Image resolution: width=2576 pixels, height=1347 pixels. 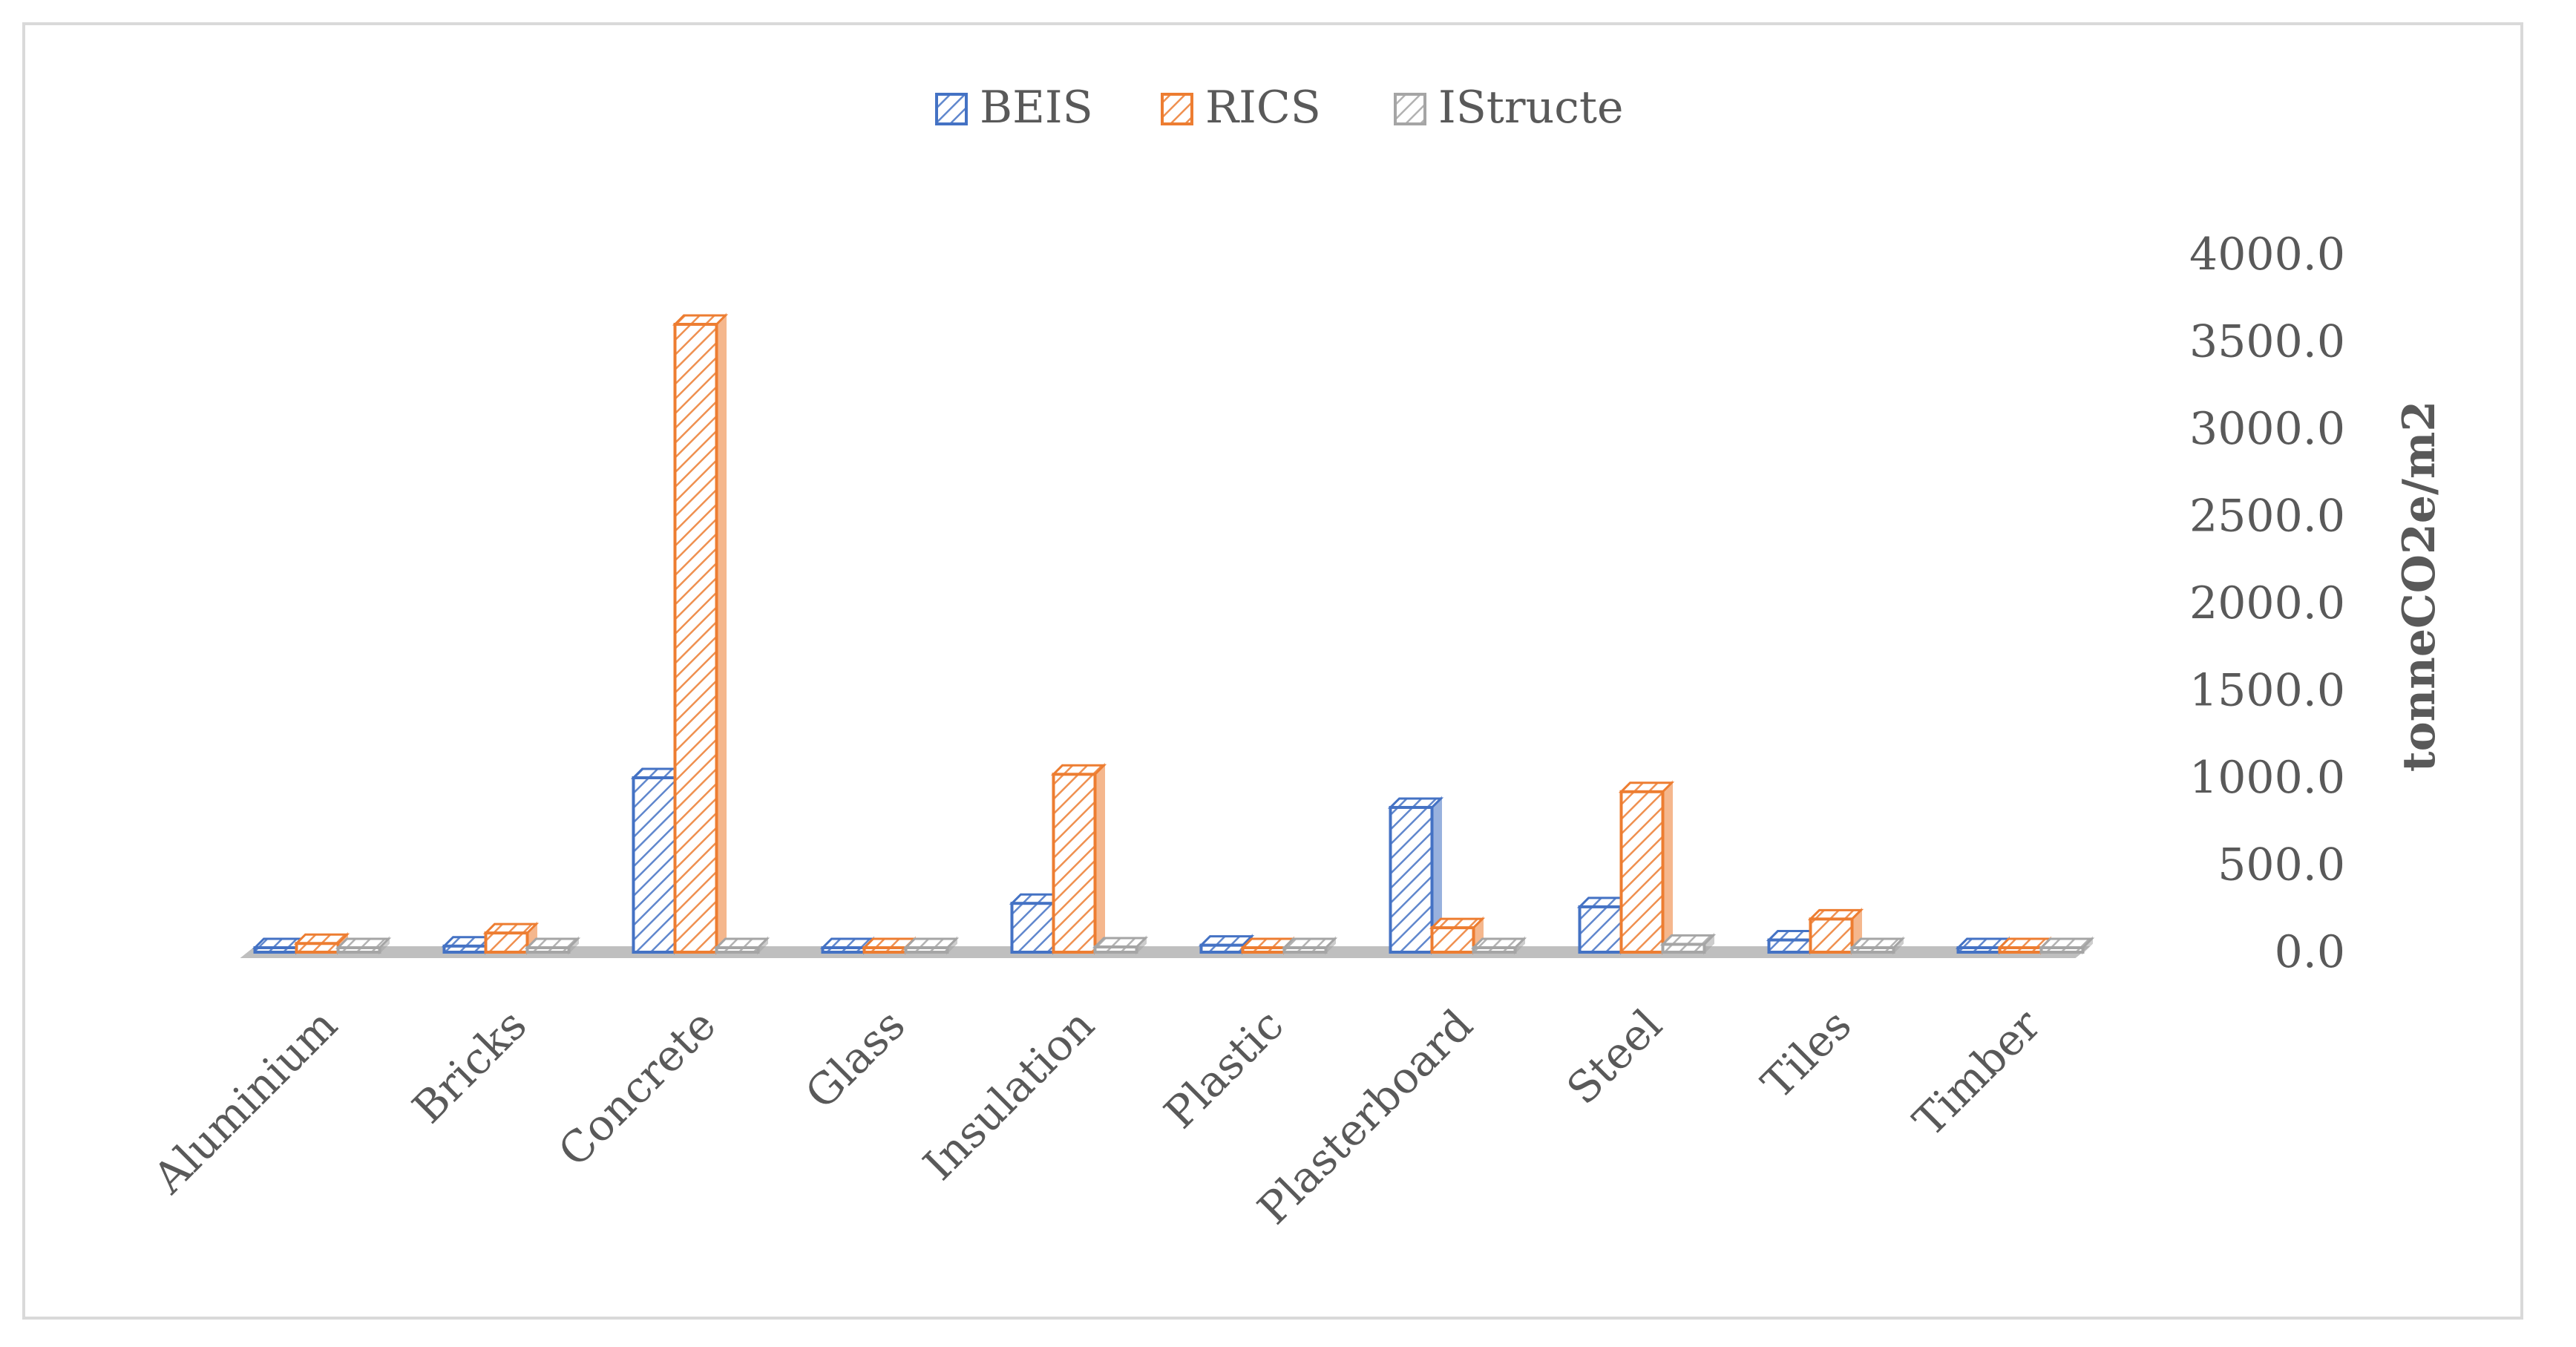 What do you see at coordinates (470, 1066) in the screenshot?
I see `x-tick-label: Bricks` at bounding box center [470, 1066].